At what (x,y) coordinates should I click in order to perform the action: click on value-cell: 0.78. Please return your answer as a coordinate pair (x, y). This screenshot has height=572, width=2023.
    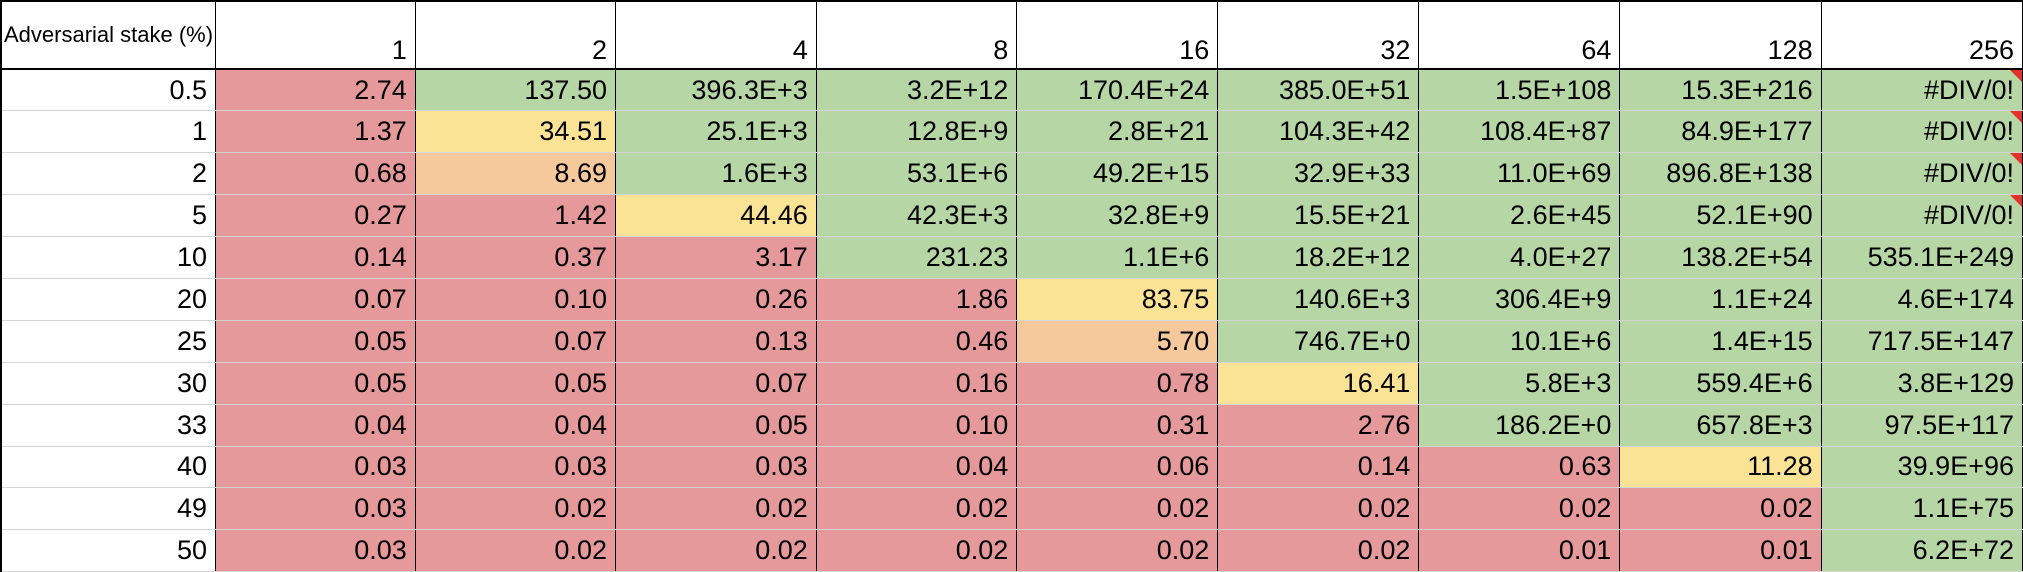
    Looking at the image, I should click on (1117, 383).